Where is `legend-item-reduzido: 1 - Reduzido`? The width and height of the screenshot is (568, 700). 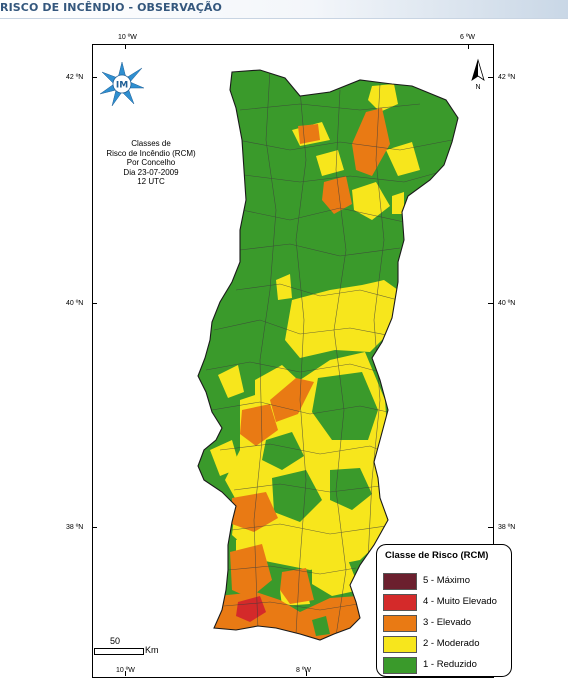
legend-item-reduzido: 1 - Reduzido is located at coordinates (446, 665).